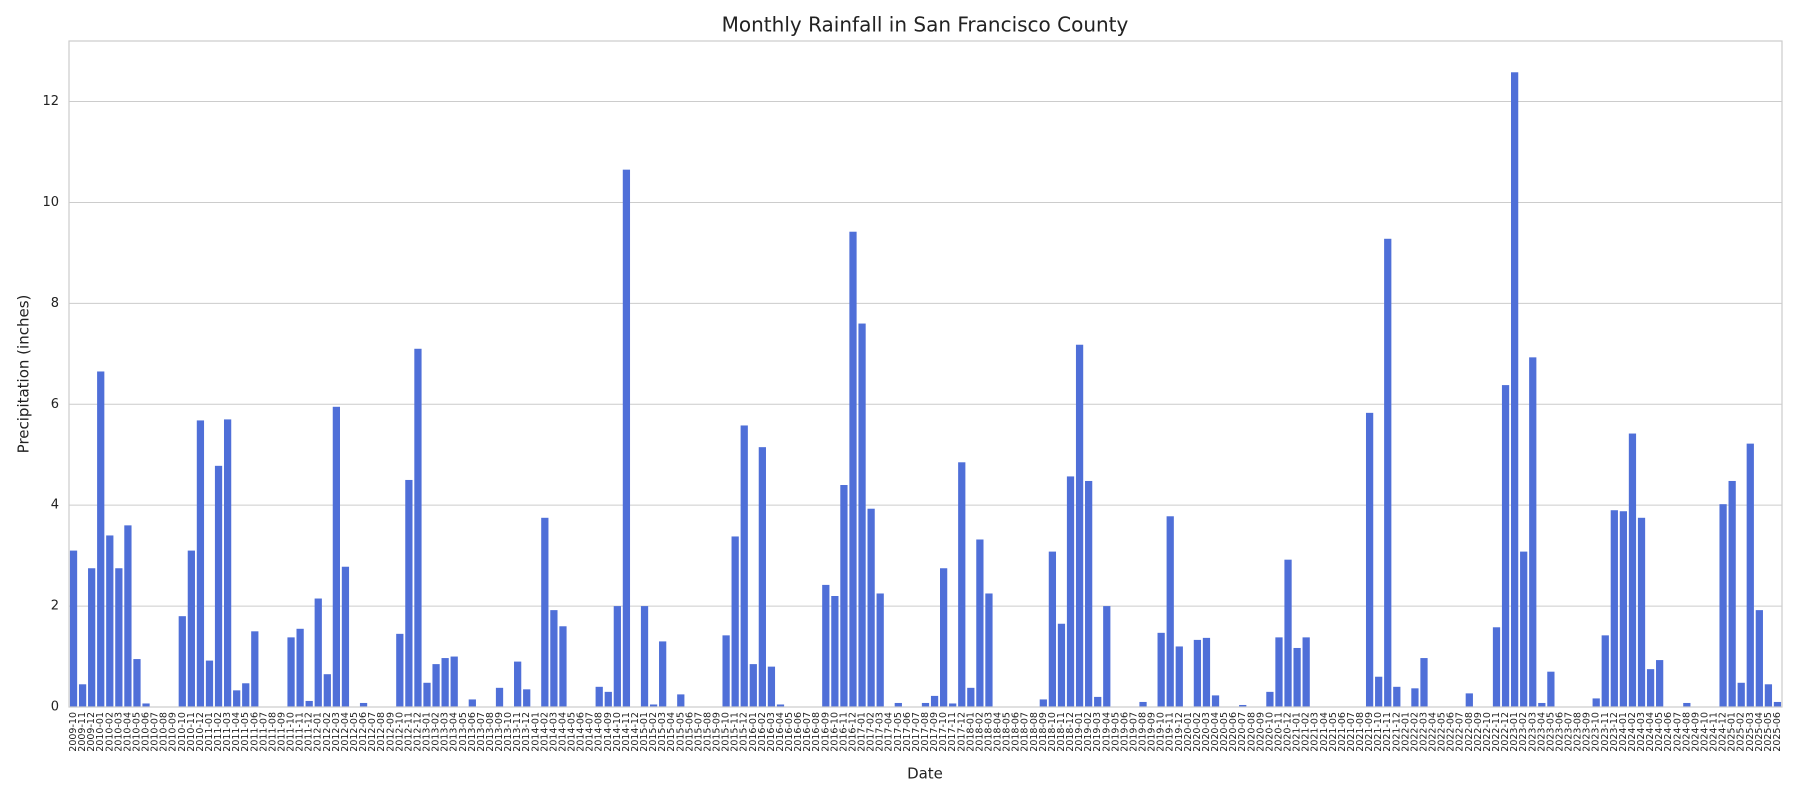 This screenshot has height=800, width=1800. Describe the element at coordinates (50, 202) in the screenshot. I see `y-tick-label: 10` at that location.